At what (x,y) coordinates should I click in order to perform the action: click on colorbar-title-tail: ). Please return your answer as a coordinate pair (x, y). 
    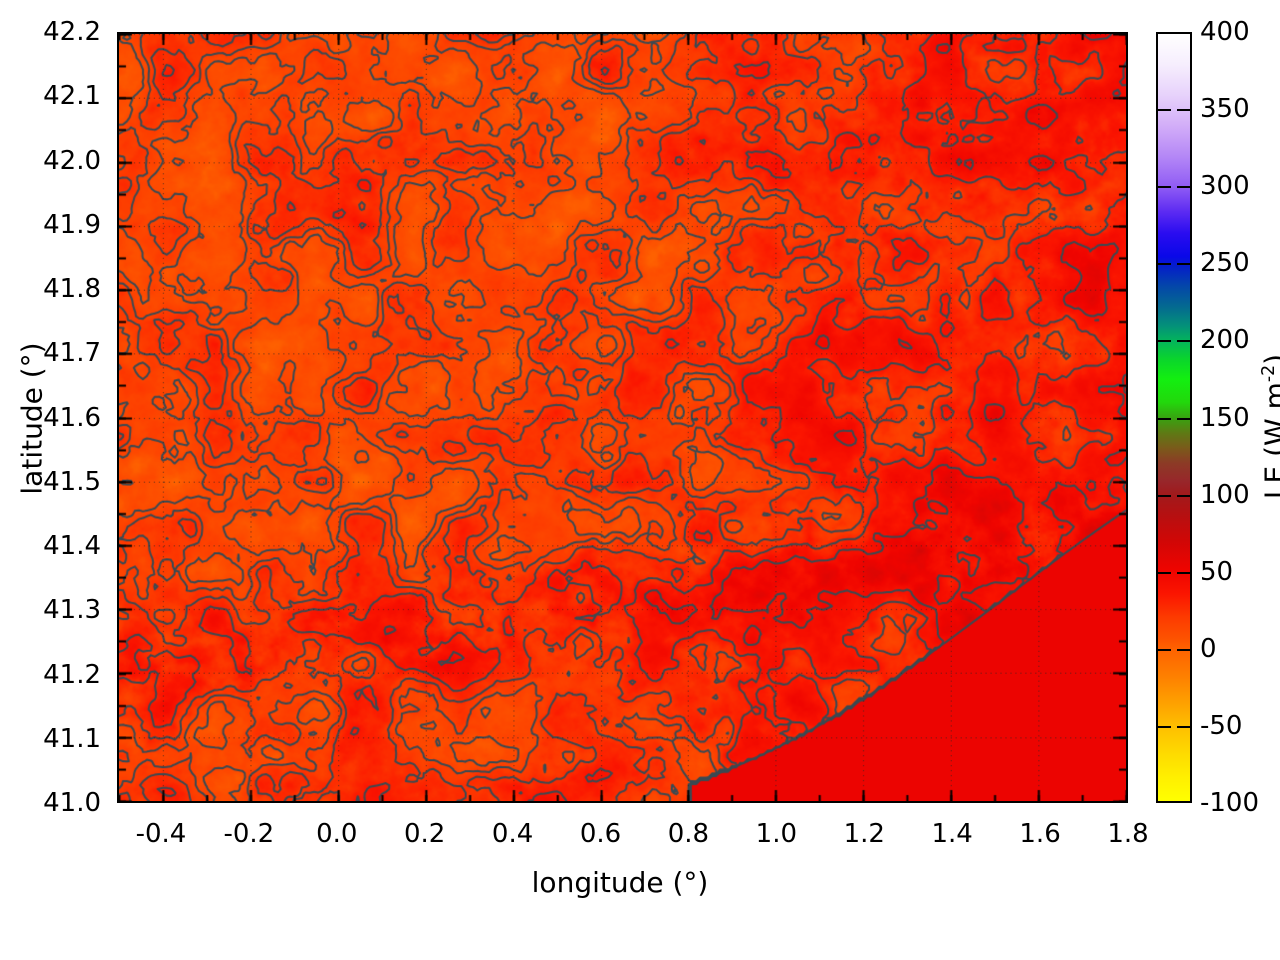
    Looking at the image, I should click on (1269, 359).